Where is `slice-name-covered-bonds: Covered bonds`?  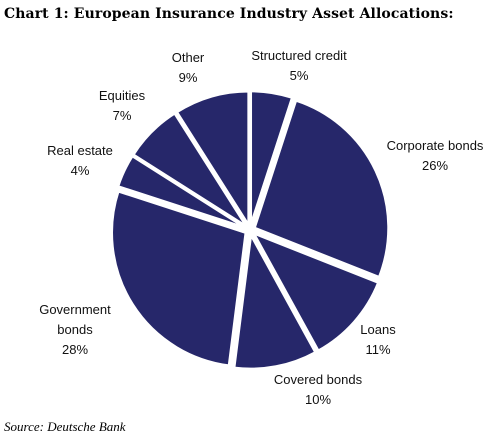
slice-name-covered-bonds: Covered bonds is located at coordinates (318, 379).